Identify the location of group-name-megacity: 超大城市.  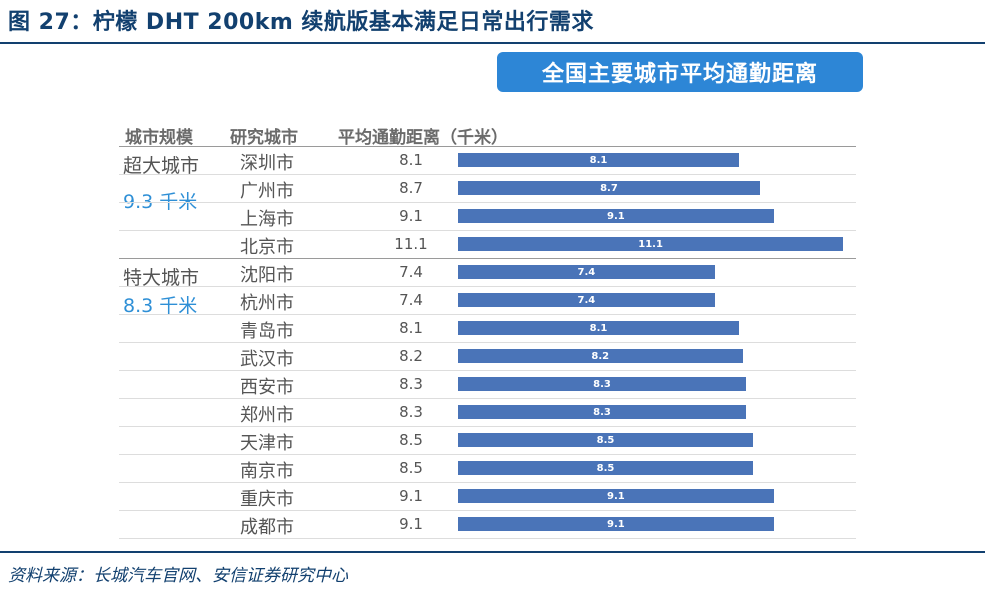
(161, 166).